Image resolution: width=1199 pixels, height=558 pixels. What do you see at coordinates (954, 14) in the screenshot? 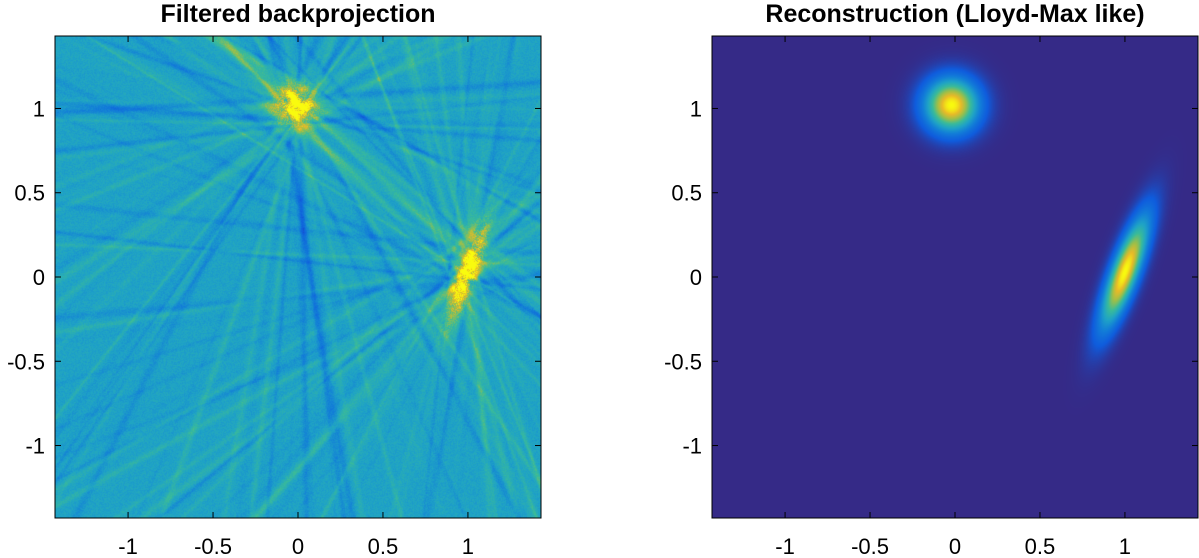
I see `chart-title: Reconstruction (Lloyd-Max like)` at bounding box center [954, 14].